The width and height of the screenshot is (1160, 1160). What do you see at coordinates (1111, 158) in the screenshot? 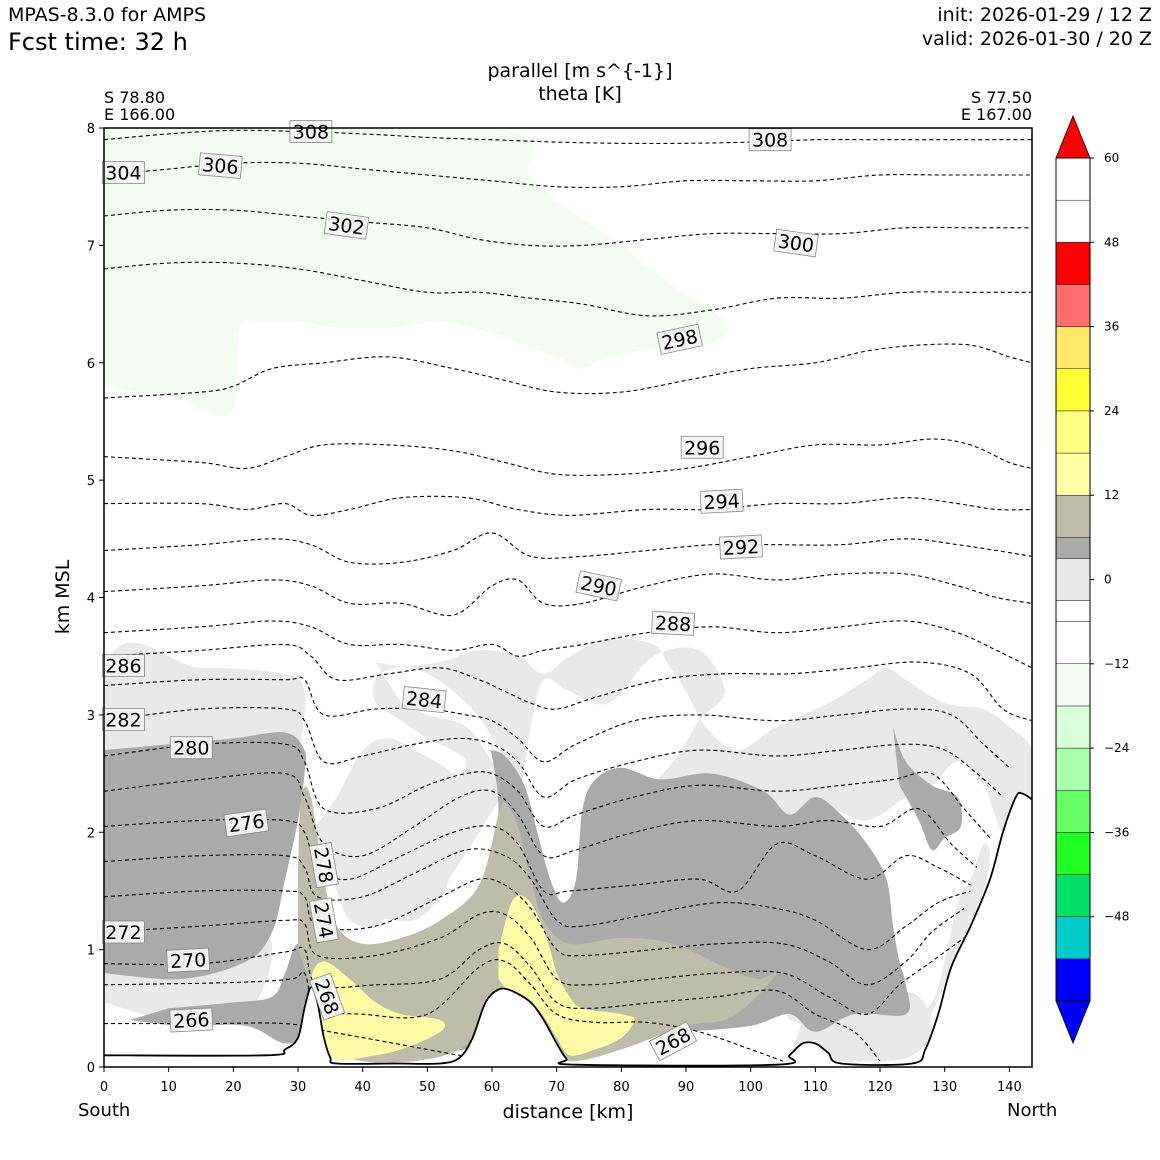
I see `colorbar-tick-label: 60` at bounding box center [1111, 158].